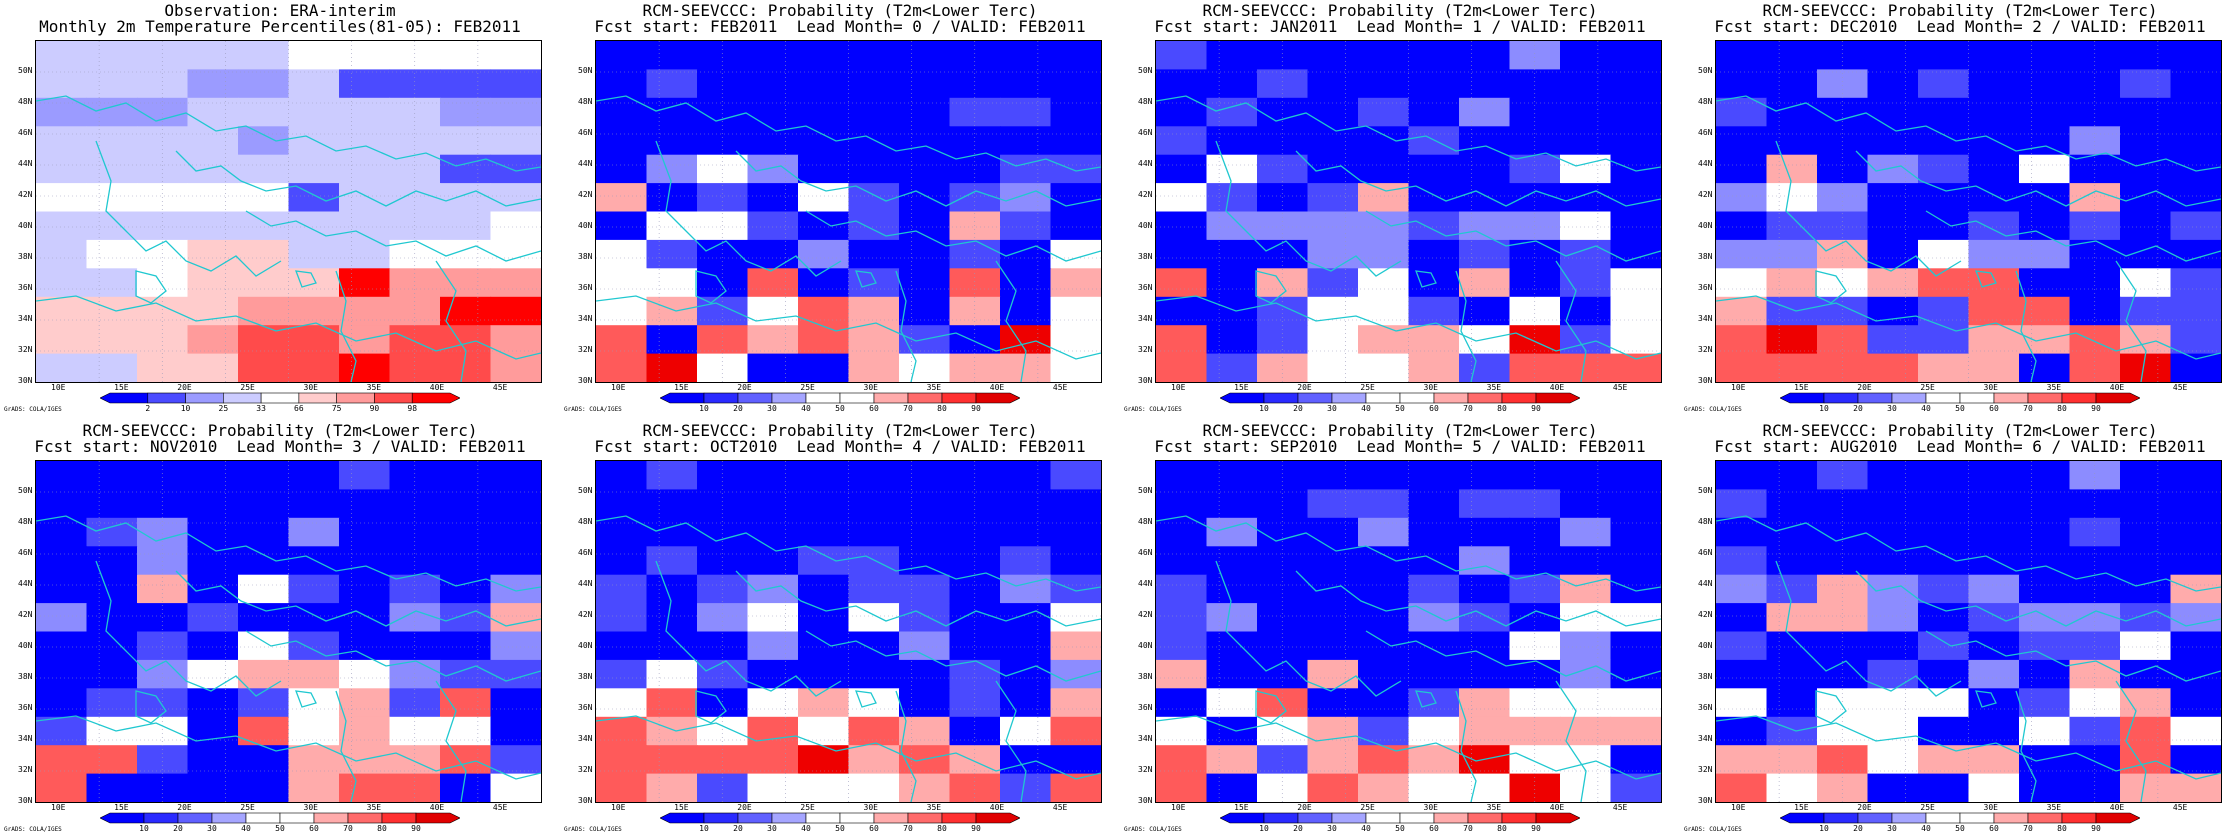 The image size is (2240, 840). What do you see at coordinates (1705, 614) in the screenshot?
I see `lat-tick-label: 42N` at bounding box center [1705, 614].